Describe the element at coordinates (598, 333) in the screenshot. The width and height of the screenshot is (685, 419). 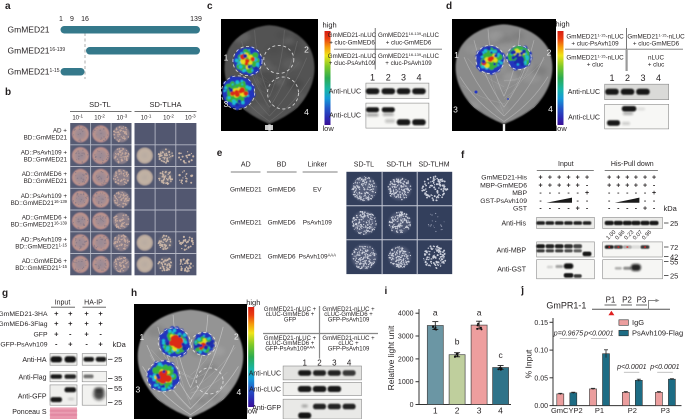
I see `svg-text: p<0.0001` at that location.